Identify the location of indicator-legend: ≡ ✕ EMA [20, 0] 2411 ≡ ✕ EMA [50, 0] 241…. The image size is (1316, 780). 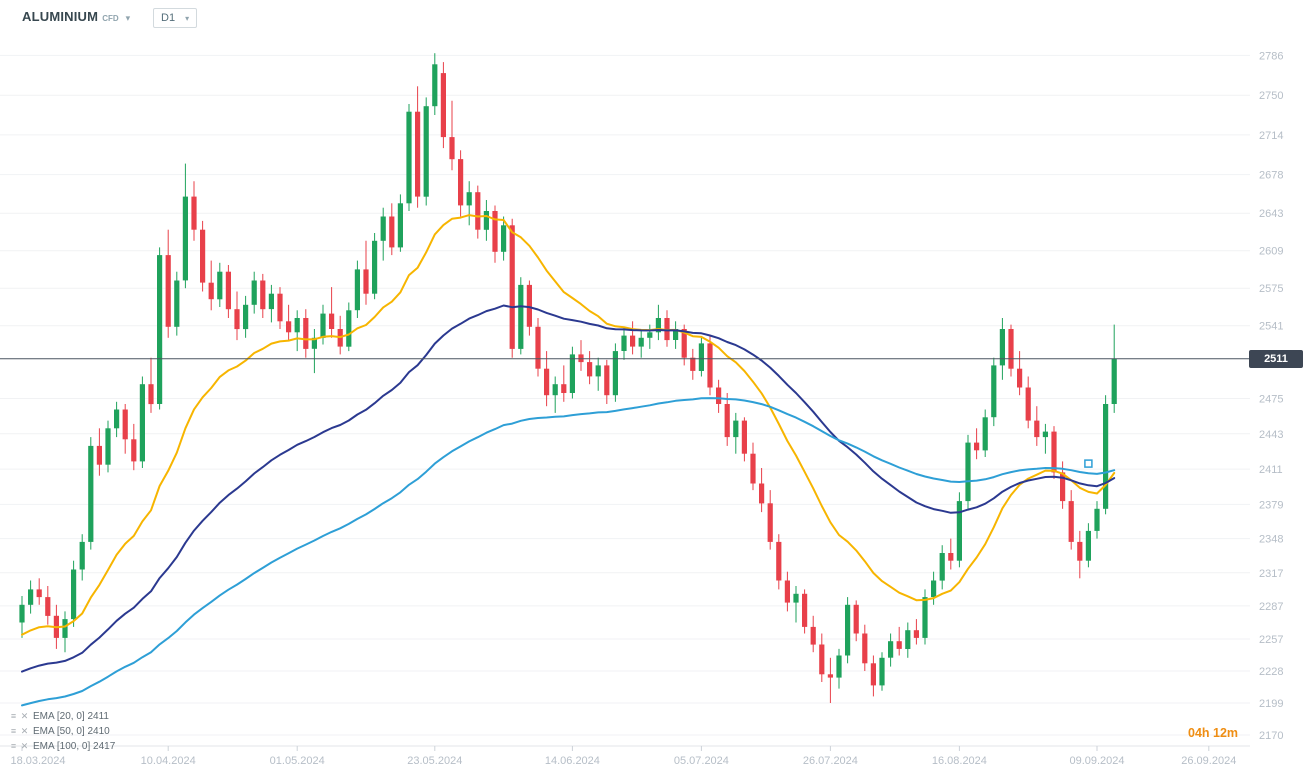
(61, 731).